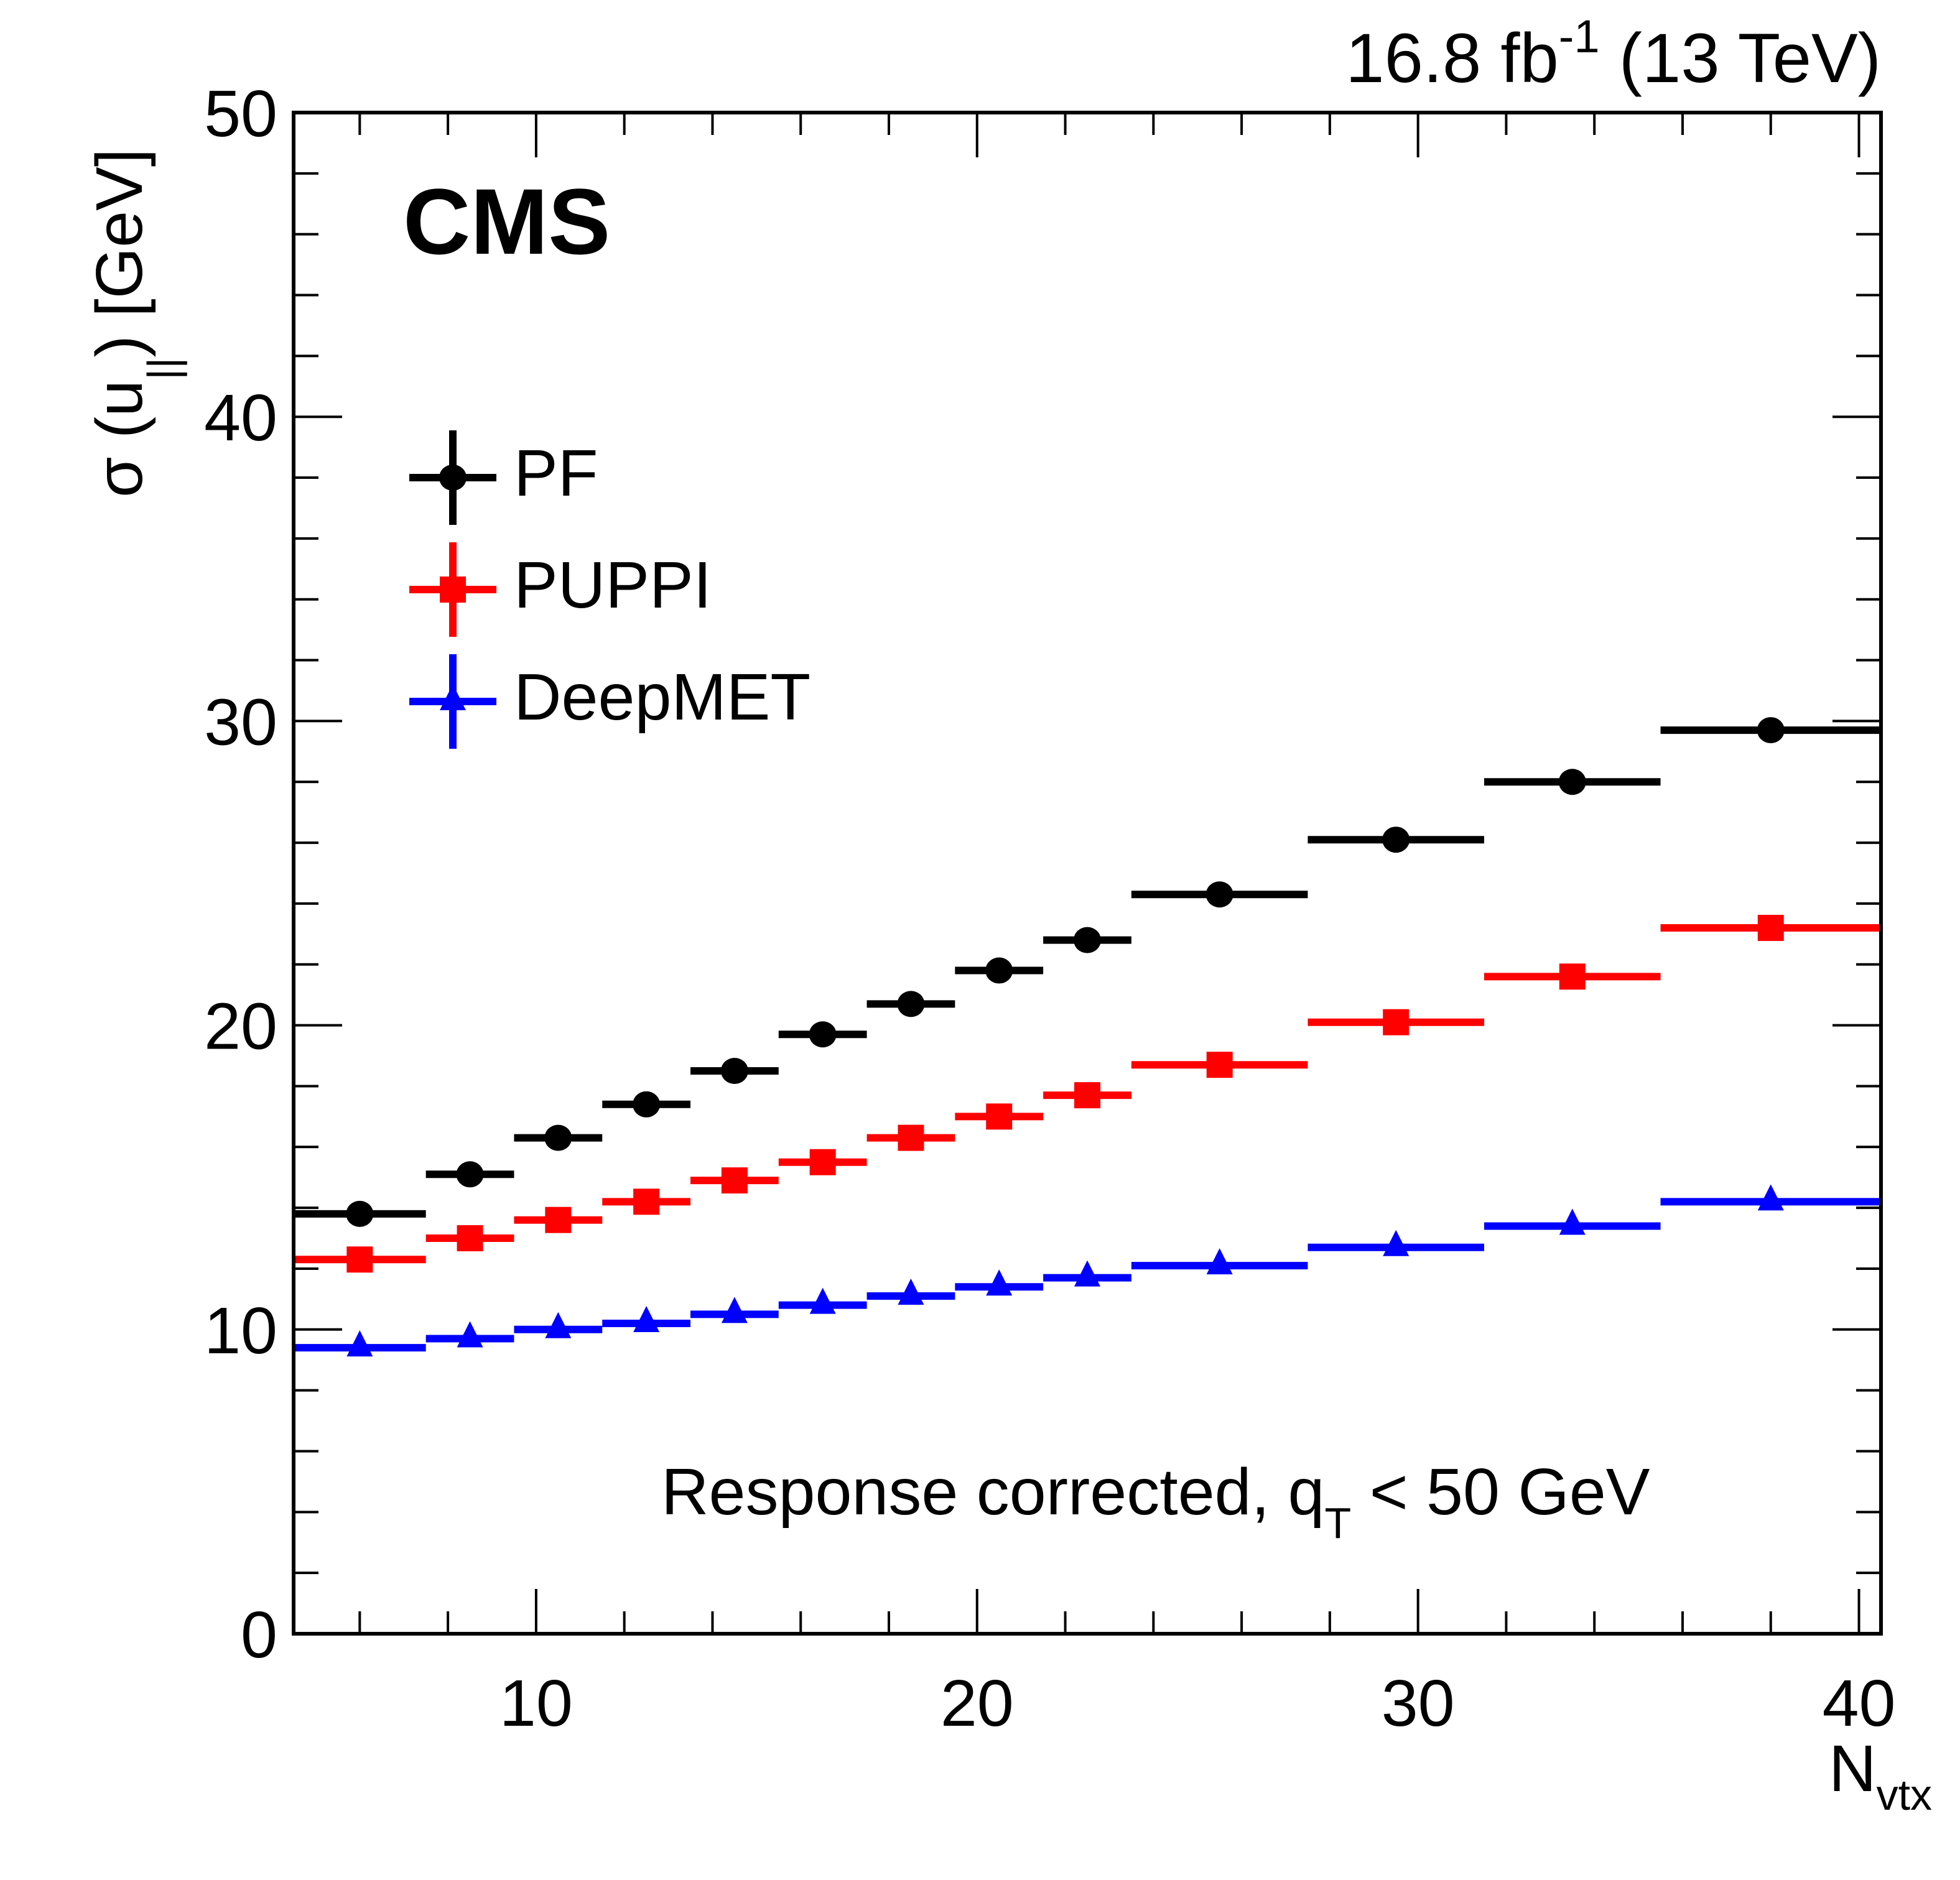 This screenshot has width=1960, height=1880. Describe the element at coordinates (1613, 54) in the screenshot. I see `lumi-label: 16.8 fb-1 (13 TeV)` at that location.